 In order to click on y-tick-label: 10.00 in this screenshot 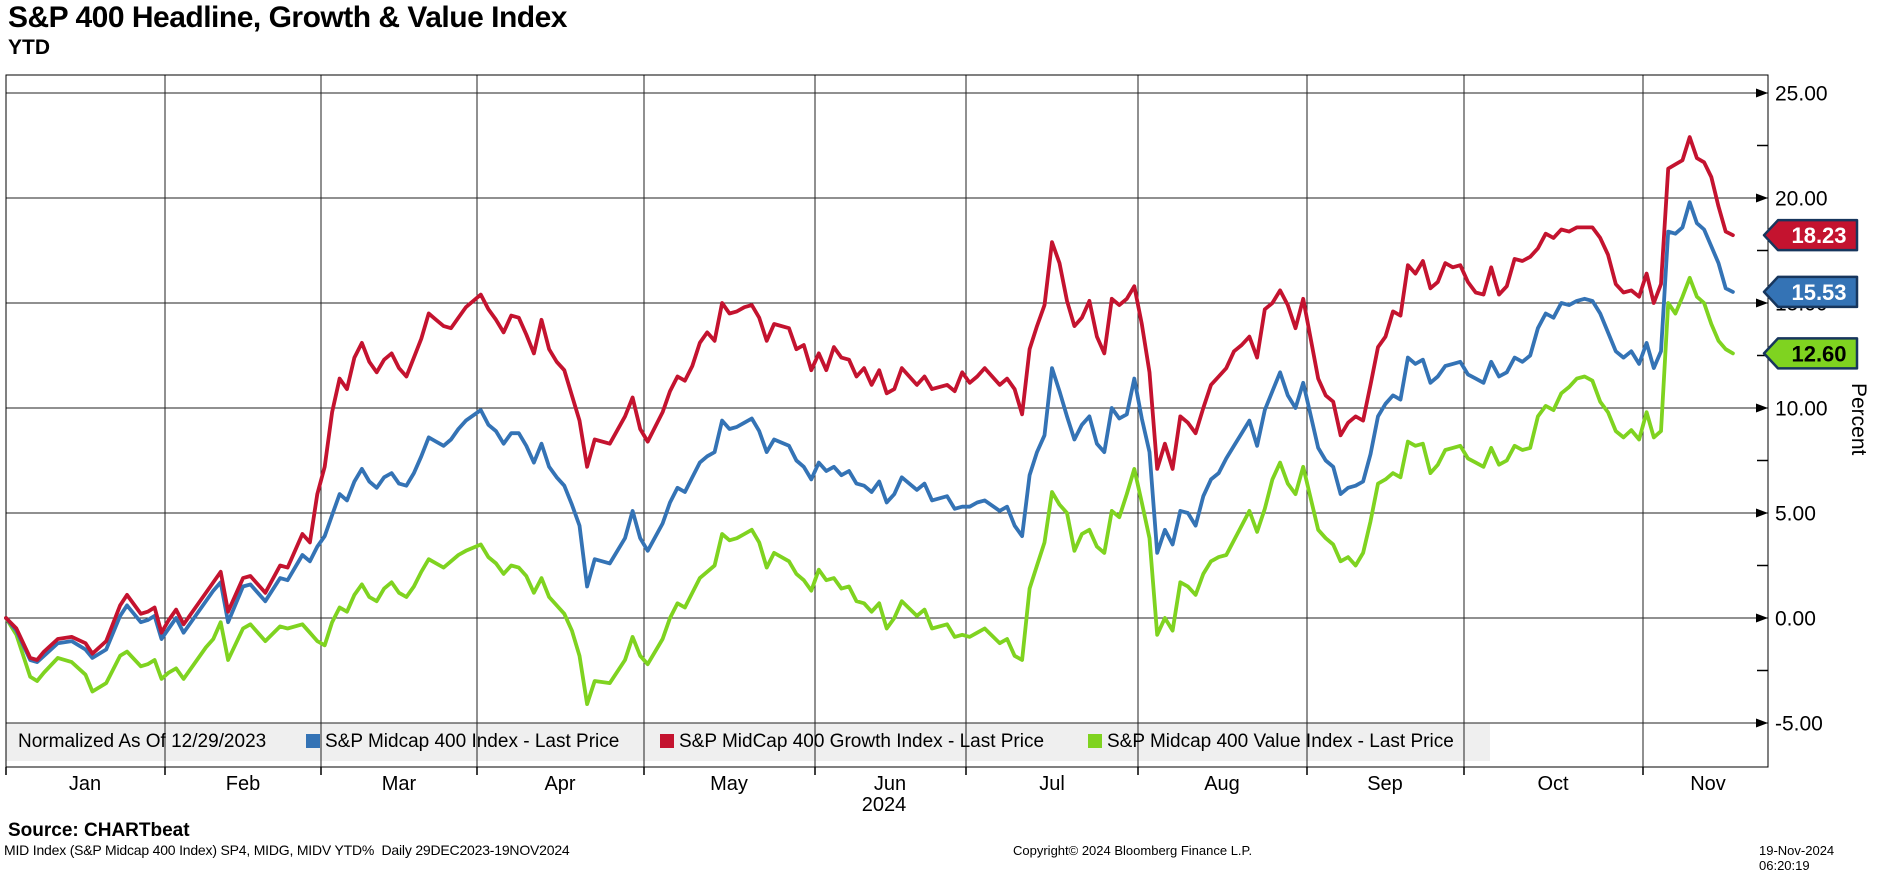, I will do `click(1801, 409)`.